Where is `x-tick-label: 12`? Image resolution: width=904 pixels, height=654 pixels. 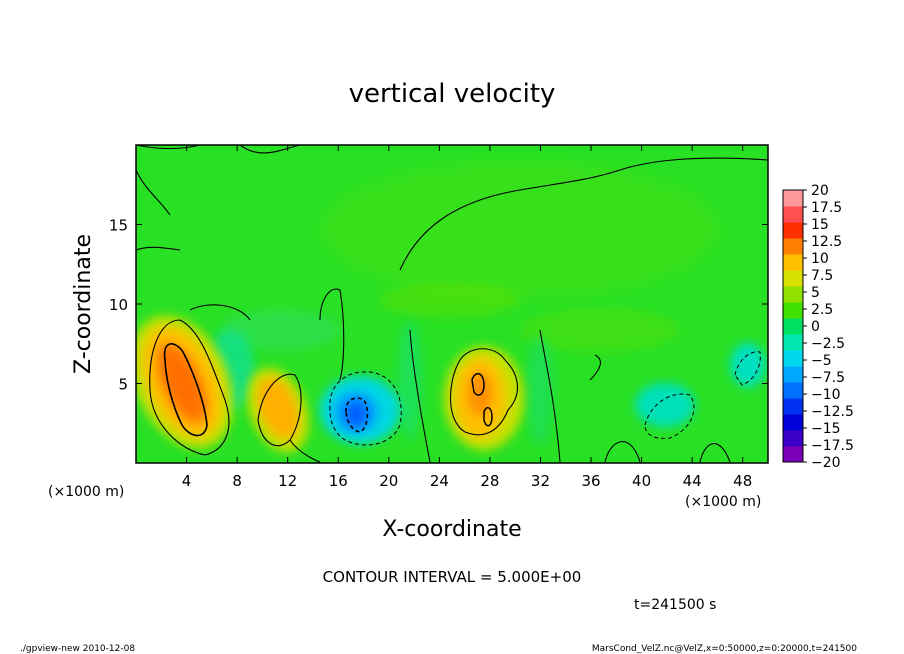
x-tick-label: 12 is located at coordinates (287, 481).